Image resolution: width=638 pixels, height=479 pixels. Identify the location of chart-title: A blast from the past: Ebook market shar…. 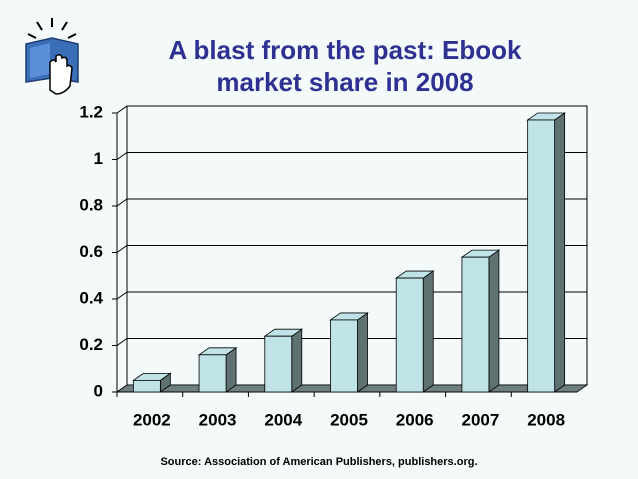
(345, 66).